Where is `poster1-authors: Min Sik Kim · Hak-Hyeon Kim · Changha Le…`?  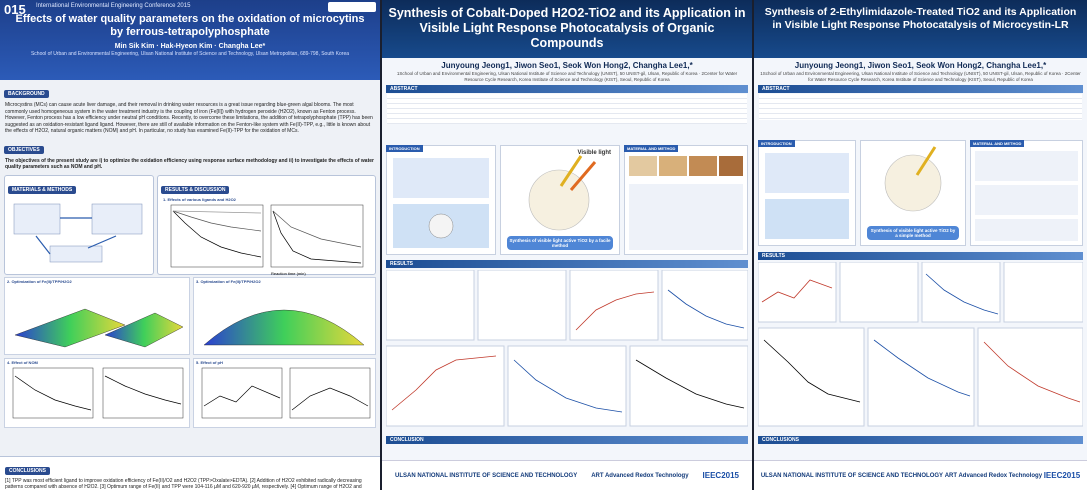
poster1-authors: Min Sik Kim · Hak-Hyeon Kim · Changha Le… is located at coordinates (190, 46).